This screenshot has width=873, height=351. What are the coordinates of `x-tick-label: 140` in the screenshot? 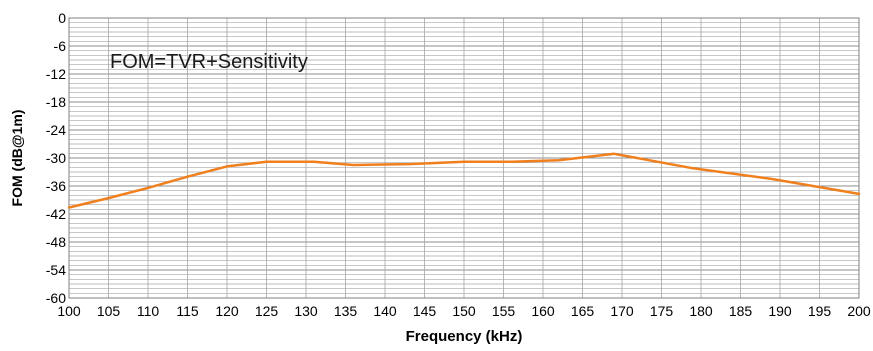 It's located at (385, 311).